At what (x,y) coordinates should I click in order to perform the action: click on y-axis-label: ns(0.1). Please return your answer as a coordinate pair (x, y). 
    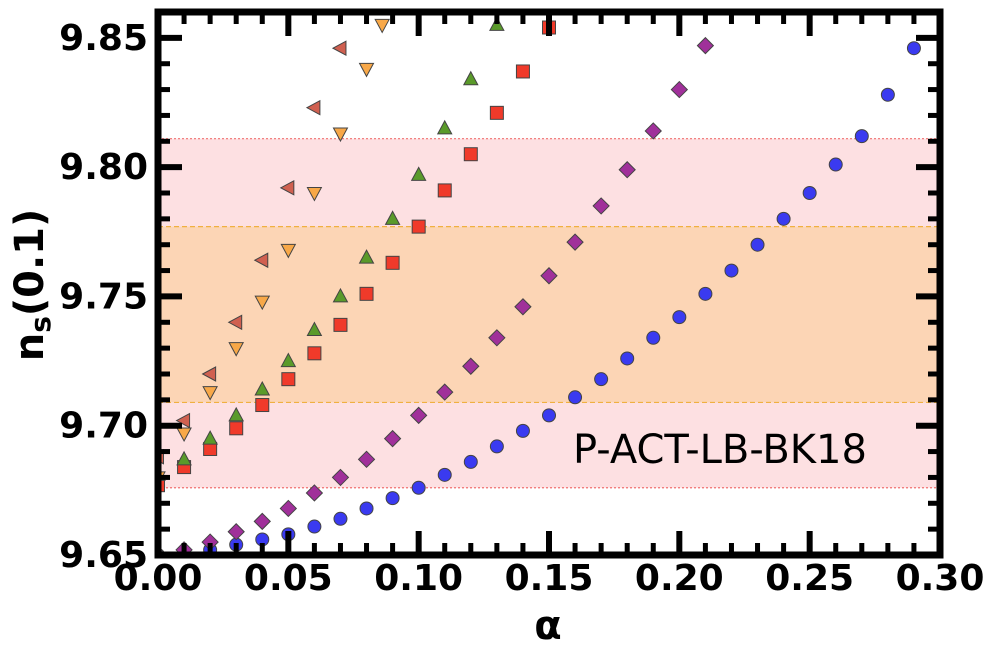
    Looking at the image, I should click on (32, 285).